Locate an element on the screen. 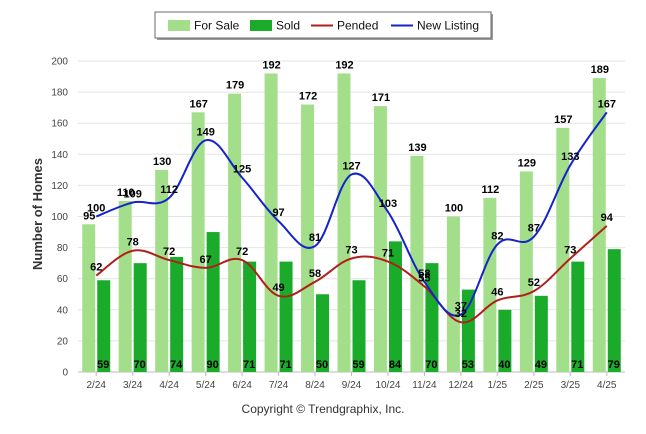  label-sold: 84 is located at coordinates (395, 365).